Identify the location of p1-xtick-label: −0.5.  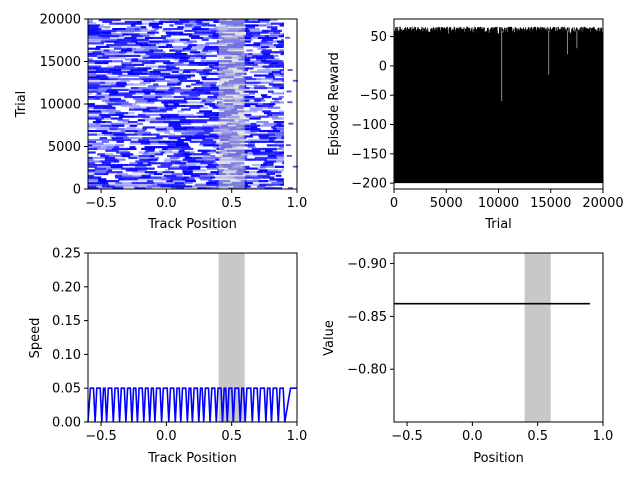
(101, 203).